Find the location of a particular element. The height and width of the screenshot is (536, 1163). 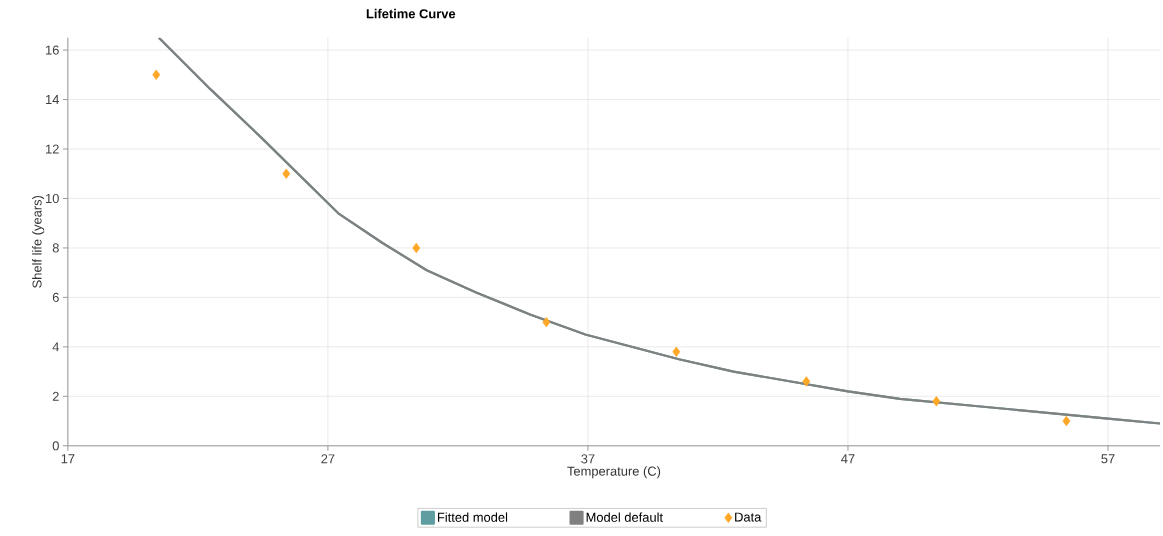

y-axis-title: Shelf life (years) is located at coordinates (38, 241).